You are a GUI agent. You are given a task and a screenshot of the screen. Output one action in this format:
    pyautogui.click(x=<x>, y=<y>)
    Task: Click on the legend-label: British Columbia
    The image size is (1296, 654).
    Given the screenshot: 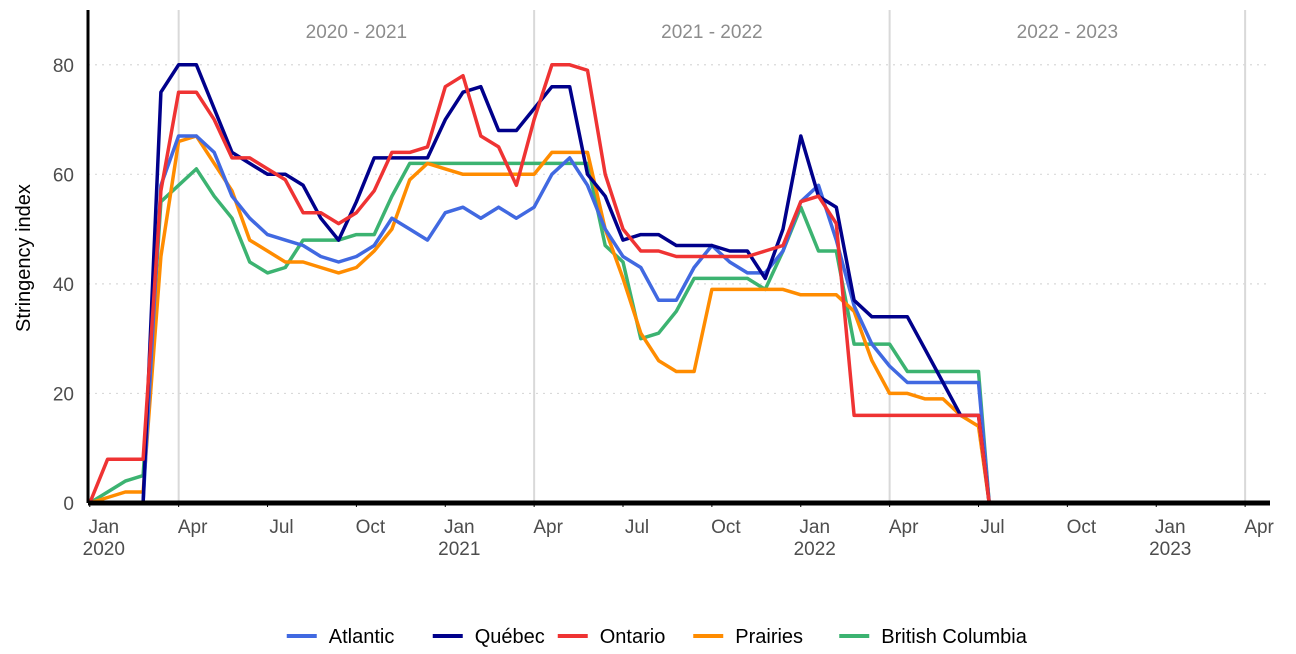 What is the action you would take?
    pyautogui.click(x=954, y=637)
    